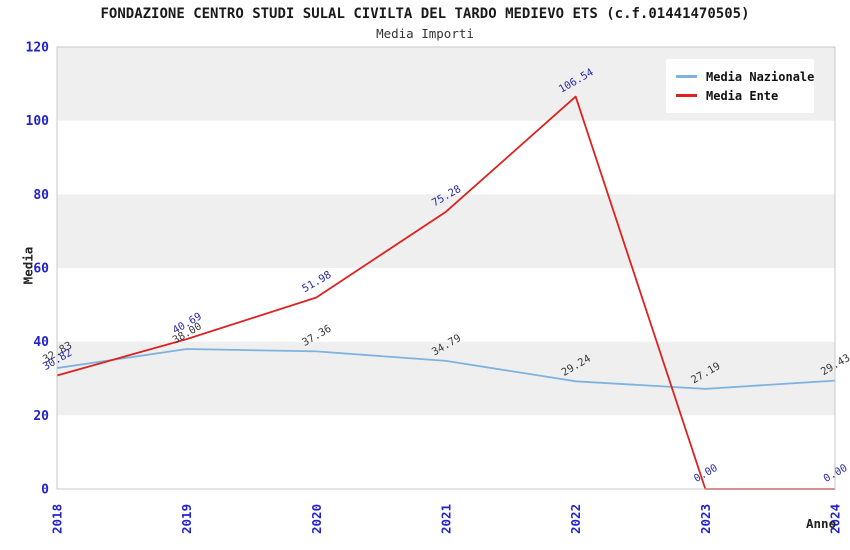  I want to click on x-tick-label: 2023, so click(705, 519).